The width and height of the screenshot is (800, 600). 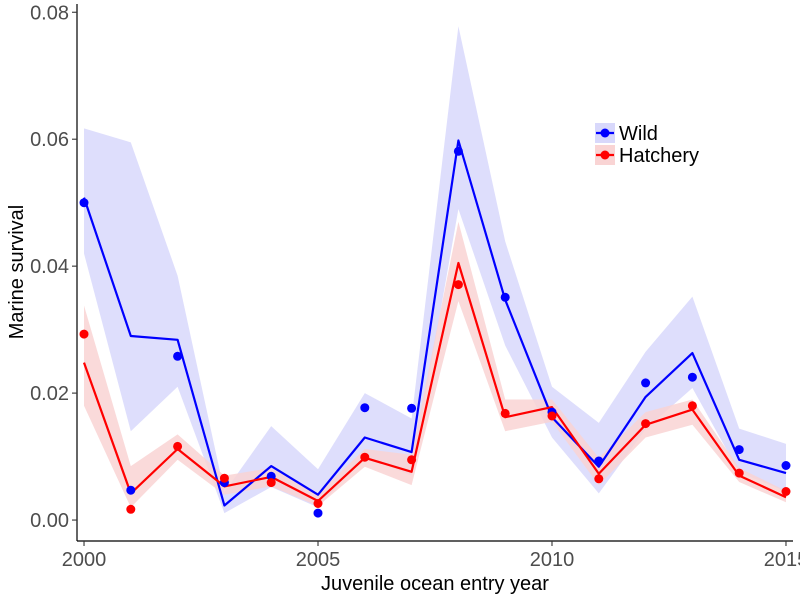 What do you see at coordinates (412, 408) in the screenshot?
I see `wild-point-2007` at bounding box center [412, 408].